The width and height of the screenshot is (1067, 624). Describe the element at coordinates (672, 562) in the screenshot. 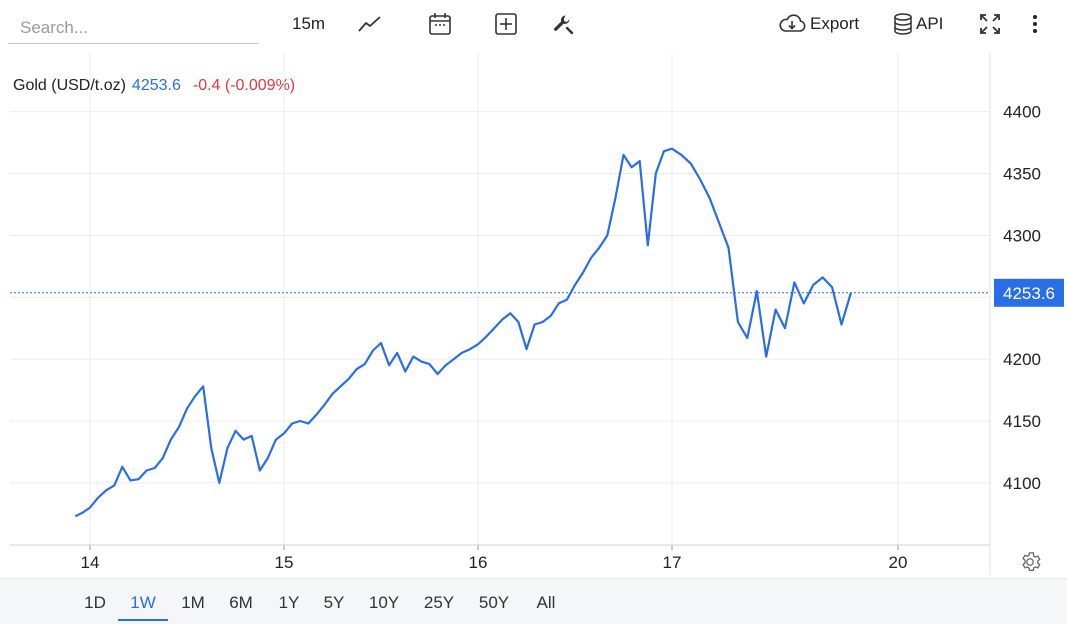

I see `x-tick-label: 17` at that location.